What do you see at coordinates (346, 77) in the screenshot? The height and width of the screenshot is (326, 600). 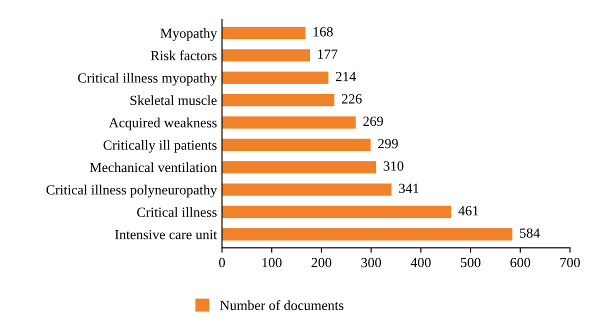 I see `data-label: 214` at bounding box center [346, 77].